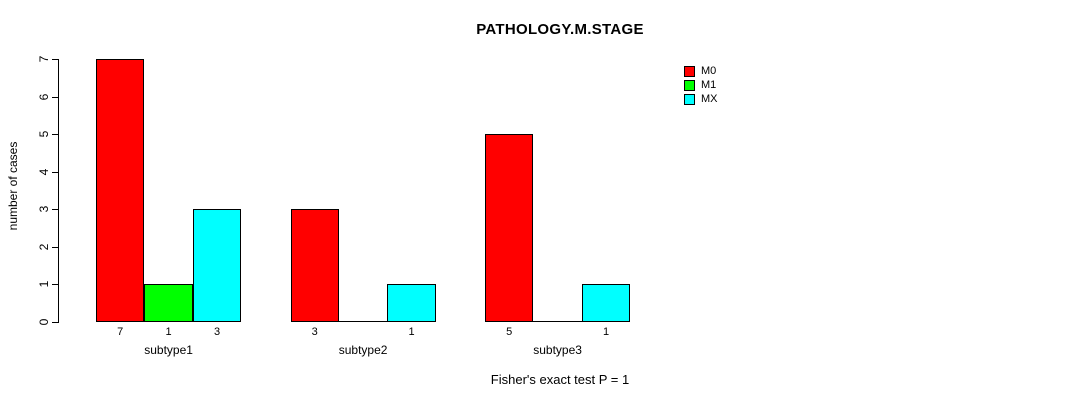 This screenshot has height=400, width=1090. I want to click on bar-value-label: 5, so click(509, 332).